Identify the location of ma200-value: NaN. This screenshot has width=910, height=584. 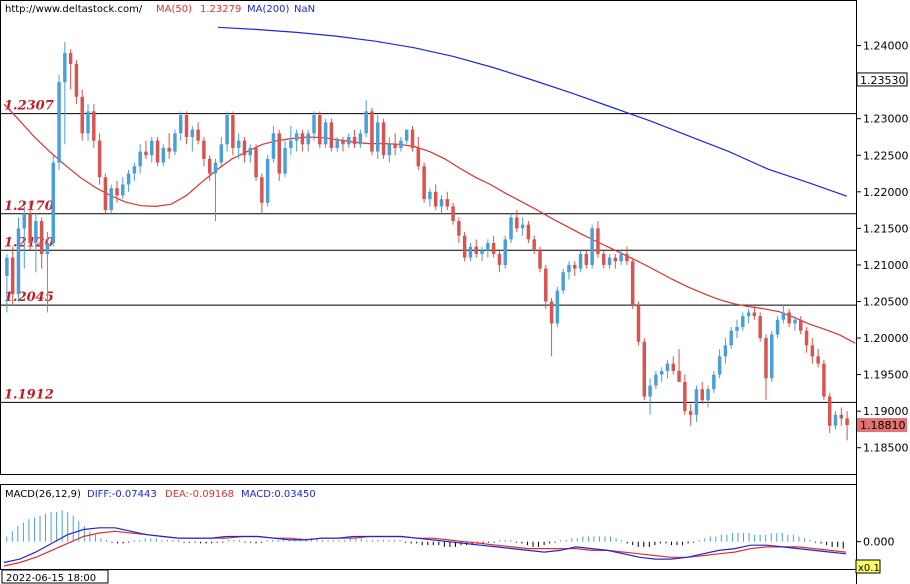
(304, 9).